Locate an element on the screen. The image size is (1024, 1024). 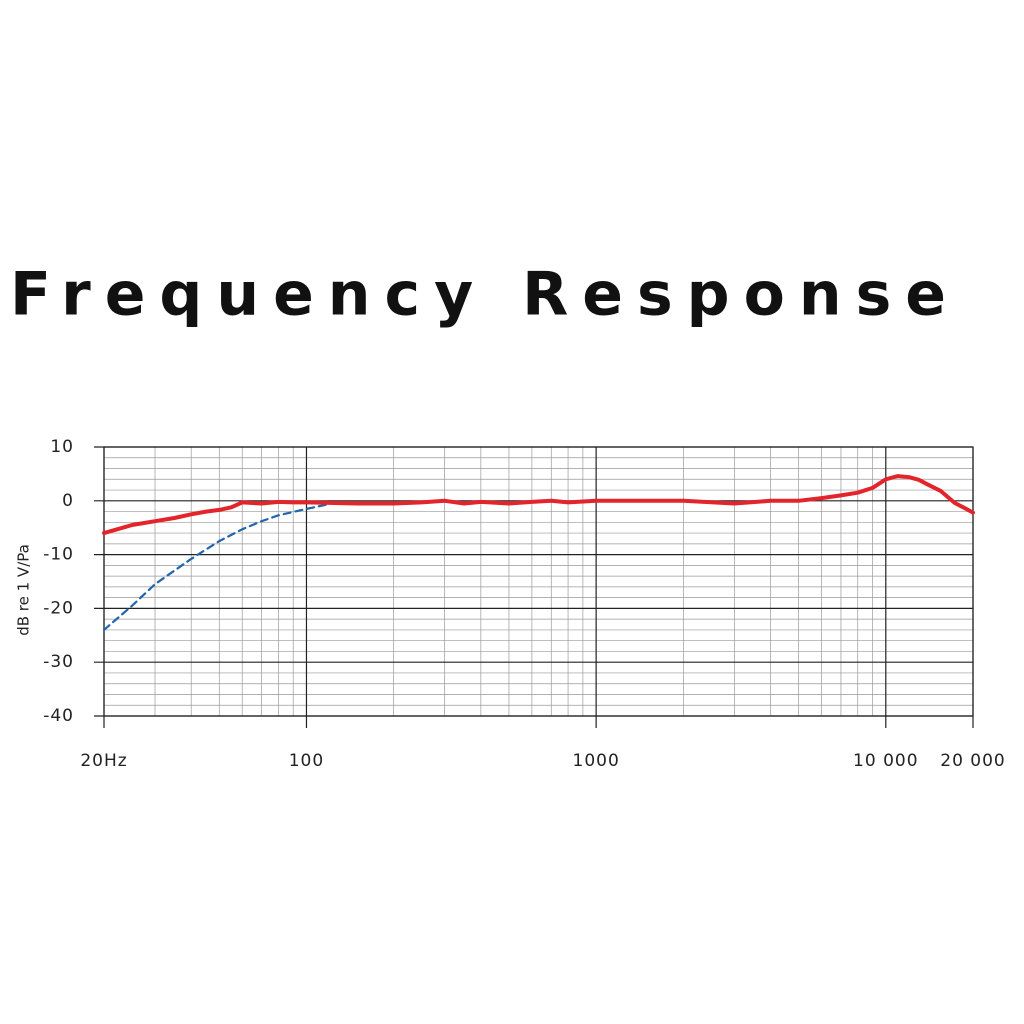
y-tick-label: -20 is located at coordinates (58, 608).